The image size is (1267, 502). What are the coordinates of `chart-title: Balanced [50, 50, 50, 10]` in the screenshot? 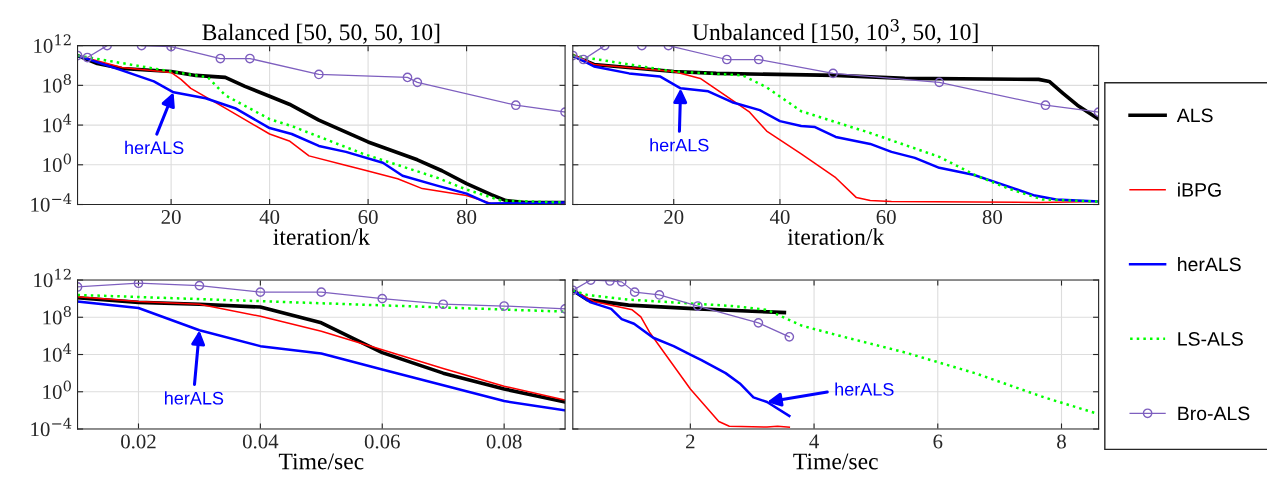 It's located at (321, 33).